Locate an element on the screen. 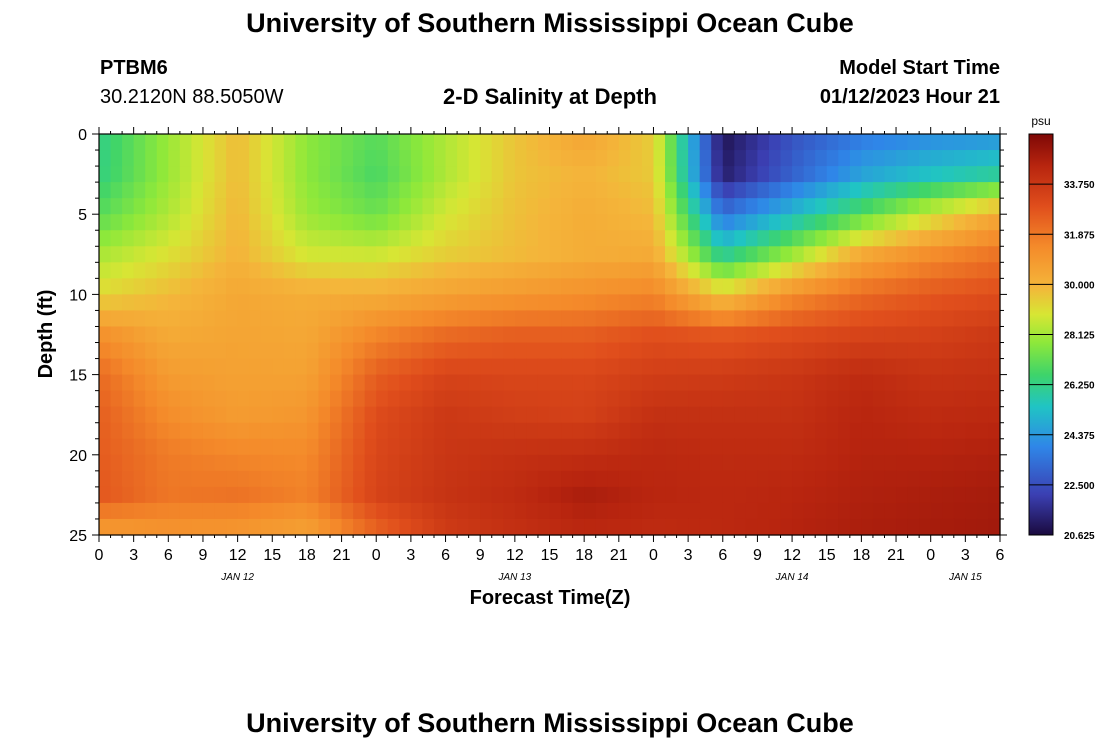 The height and width of the screenshot is (750, 1100). date-label: JAN 12 is located at coordinates (237, 577).